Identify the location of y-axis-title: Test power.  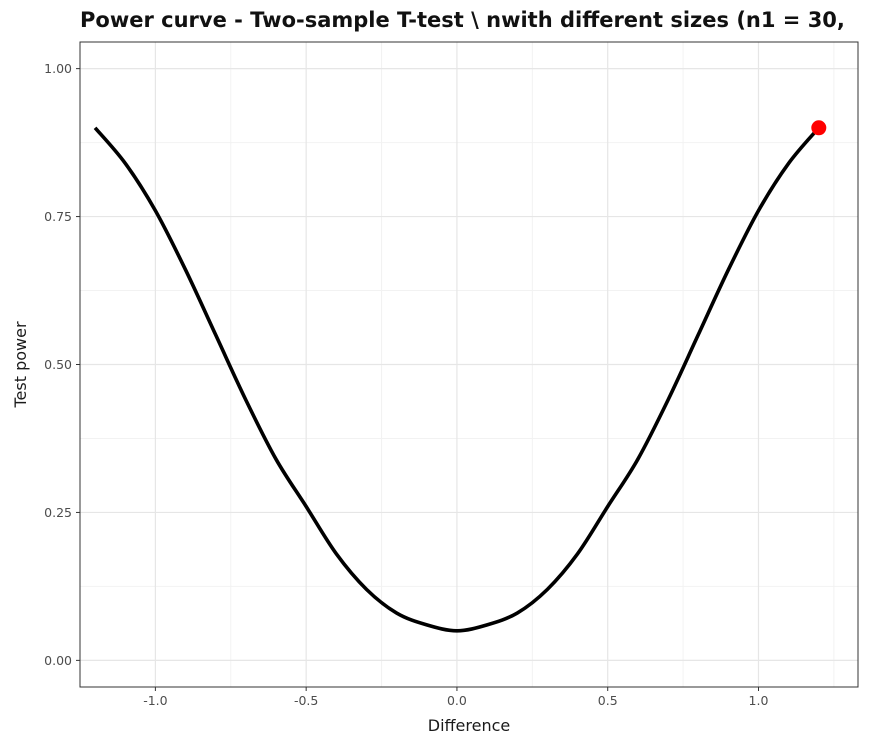
(20, 364).